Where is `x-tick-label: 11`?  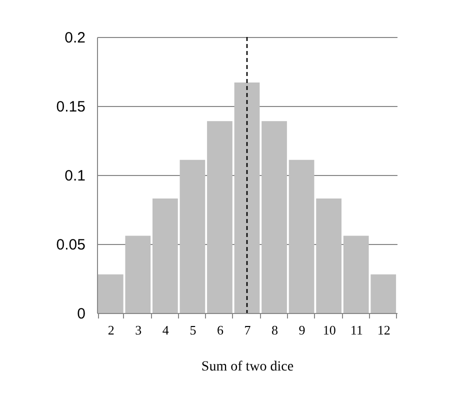 x-tick-label: 11 is located at coordinates (356, 330).